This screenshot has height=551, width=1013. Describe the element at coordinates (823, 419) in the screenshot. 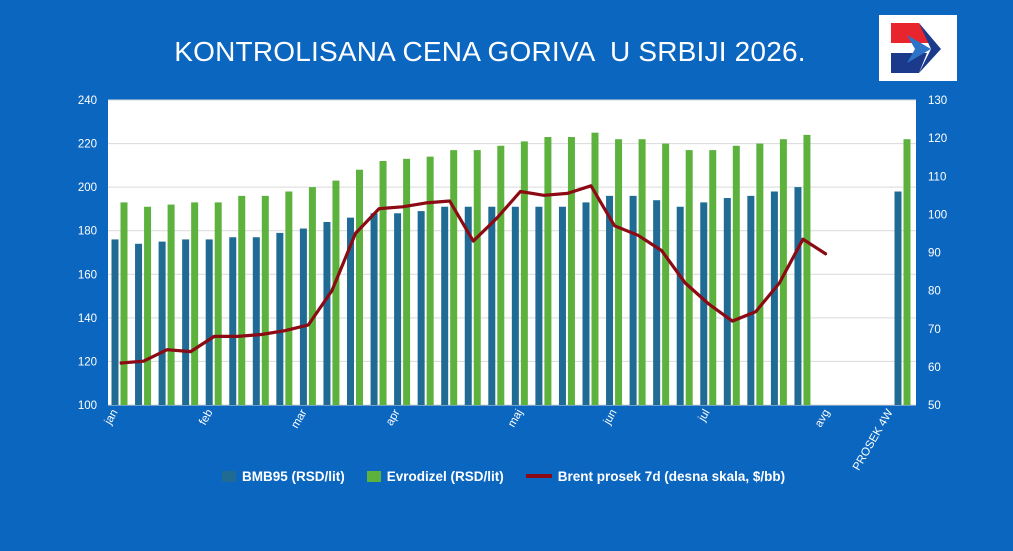

I see `x-axis-tick-label: avg` at that location.